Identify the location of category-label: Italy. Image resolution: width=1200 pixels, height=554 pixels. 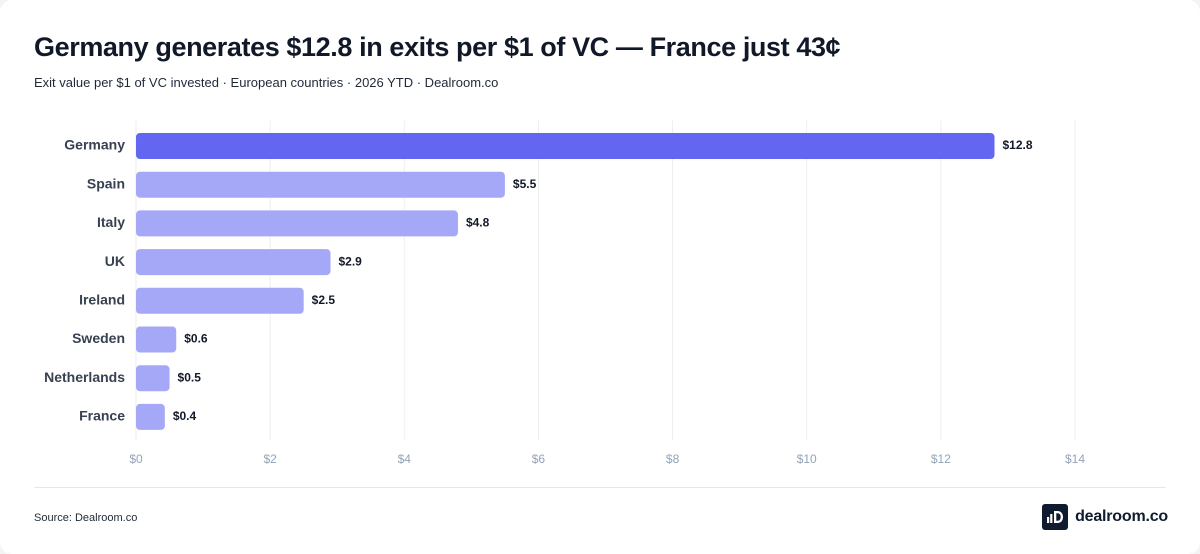
(111, 222).